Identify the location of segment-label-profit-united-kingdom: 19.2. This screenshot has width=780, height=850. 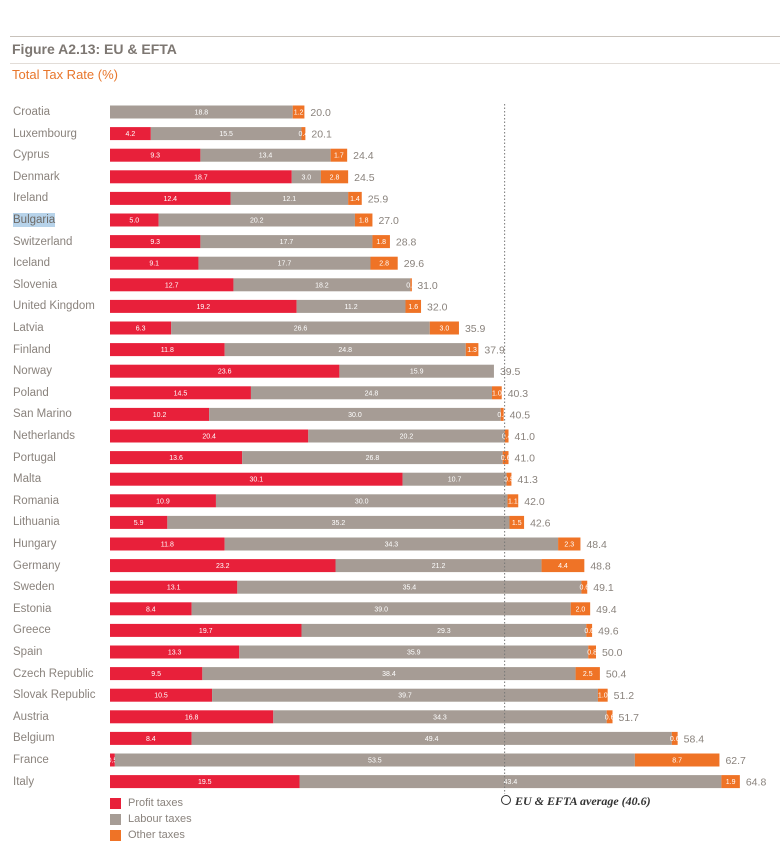
(203, 307).